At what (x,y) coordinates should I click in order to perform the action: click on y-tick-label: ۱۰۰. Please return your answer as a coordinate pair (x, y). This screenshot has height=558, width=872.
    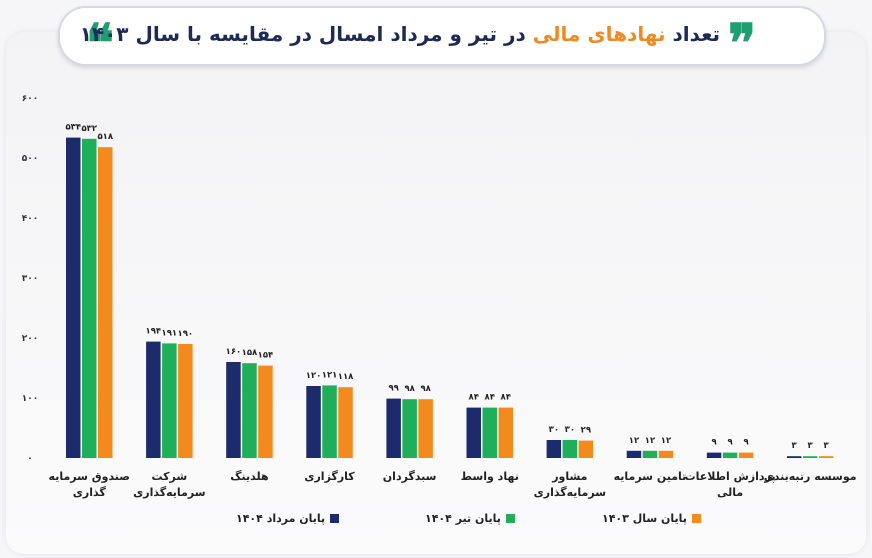
    Looking at the image, I should click on (30, 399).